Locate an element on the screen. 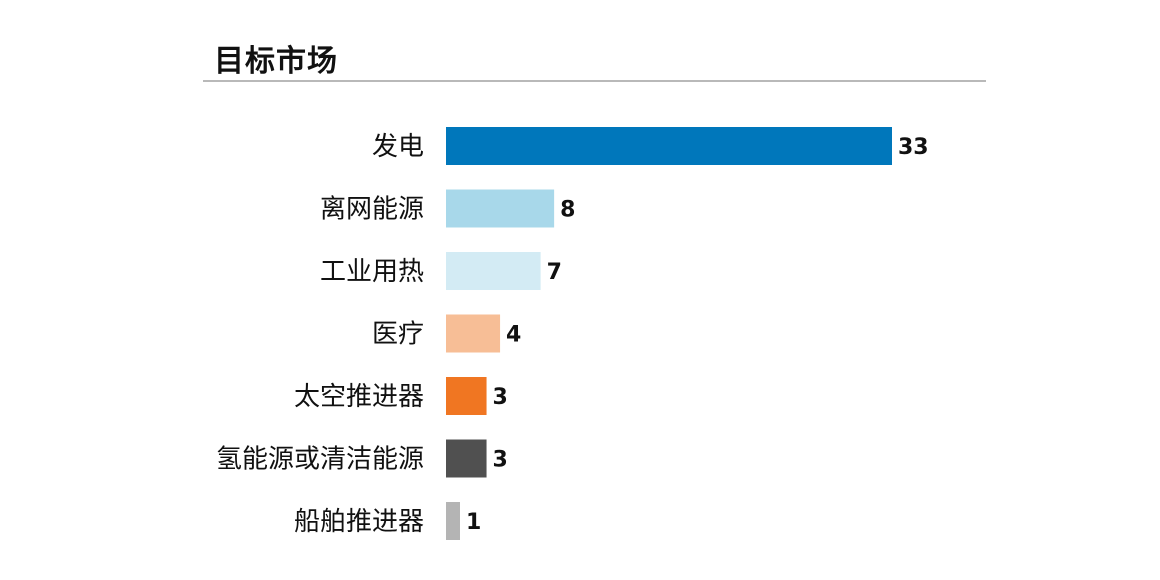  category-label: 离网能源 is located at coordinates (372, 210).